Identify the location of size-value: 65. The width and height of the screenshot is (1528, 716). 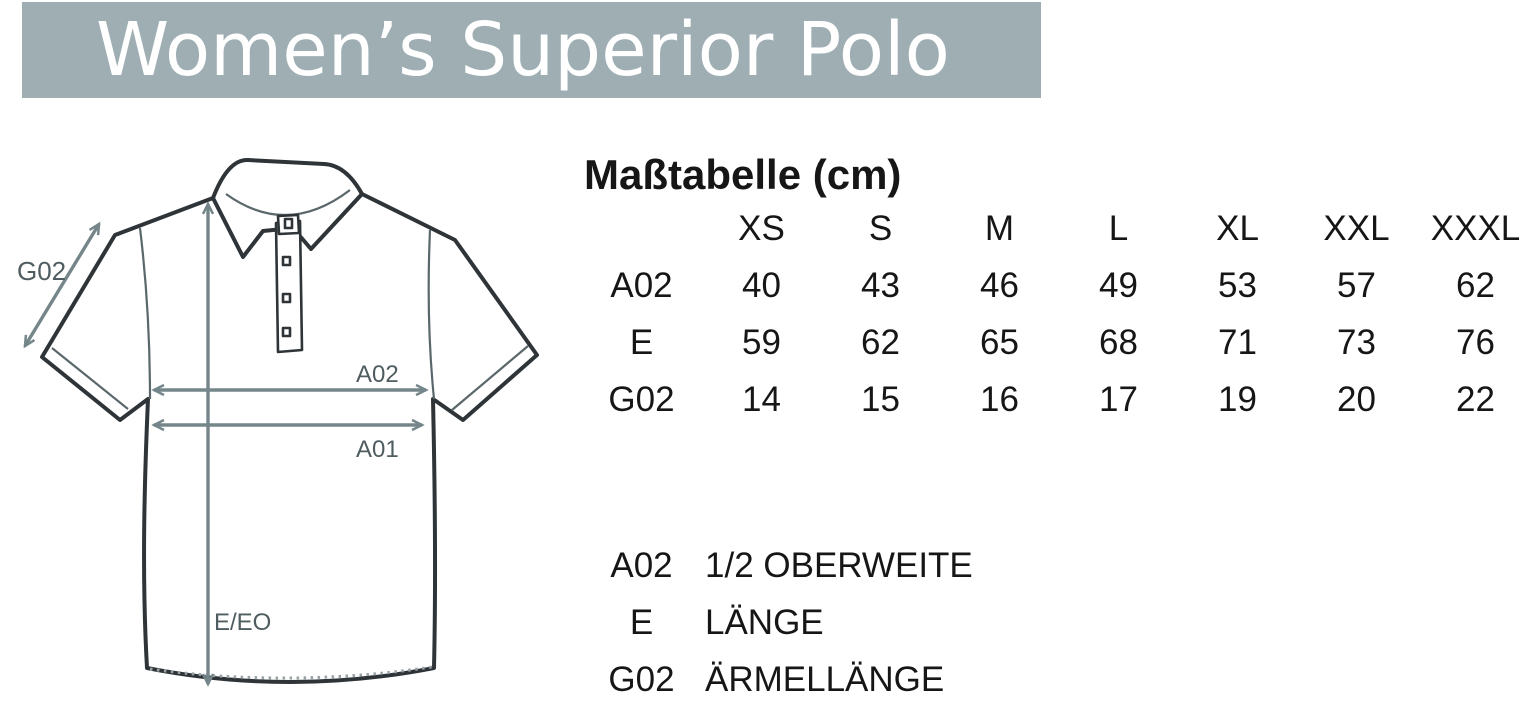
(999, 342).